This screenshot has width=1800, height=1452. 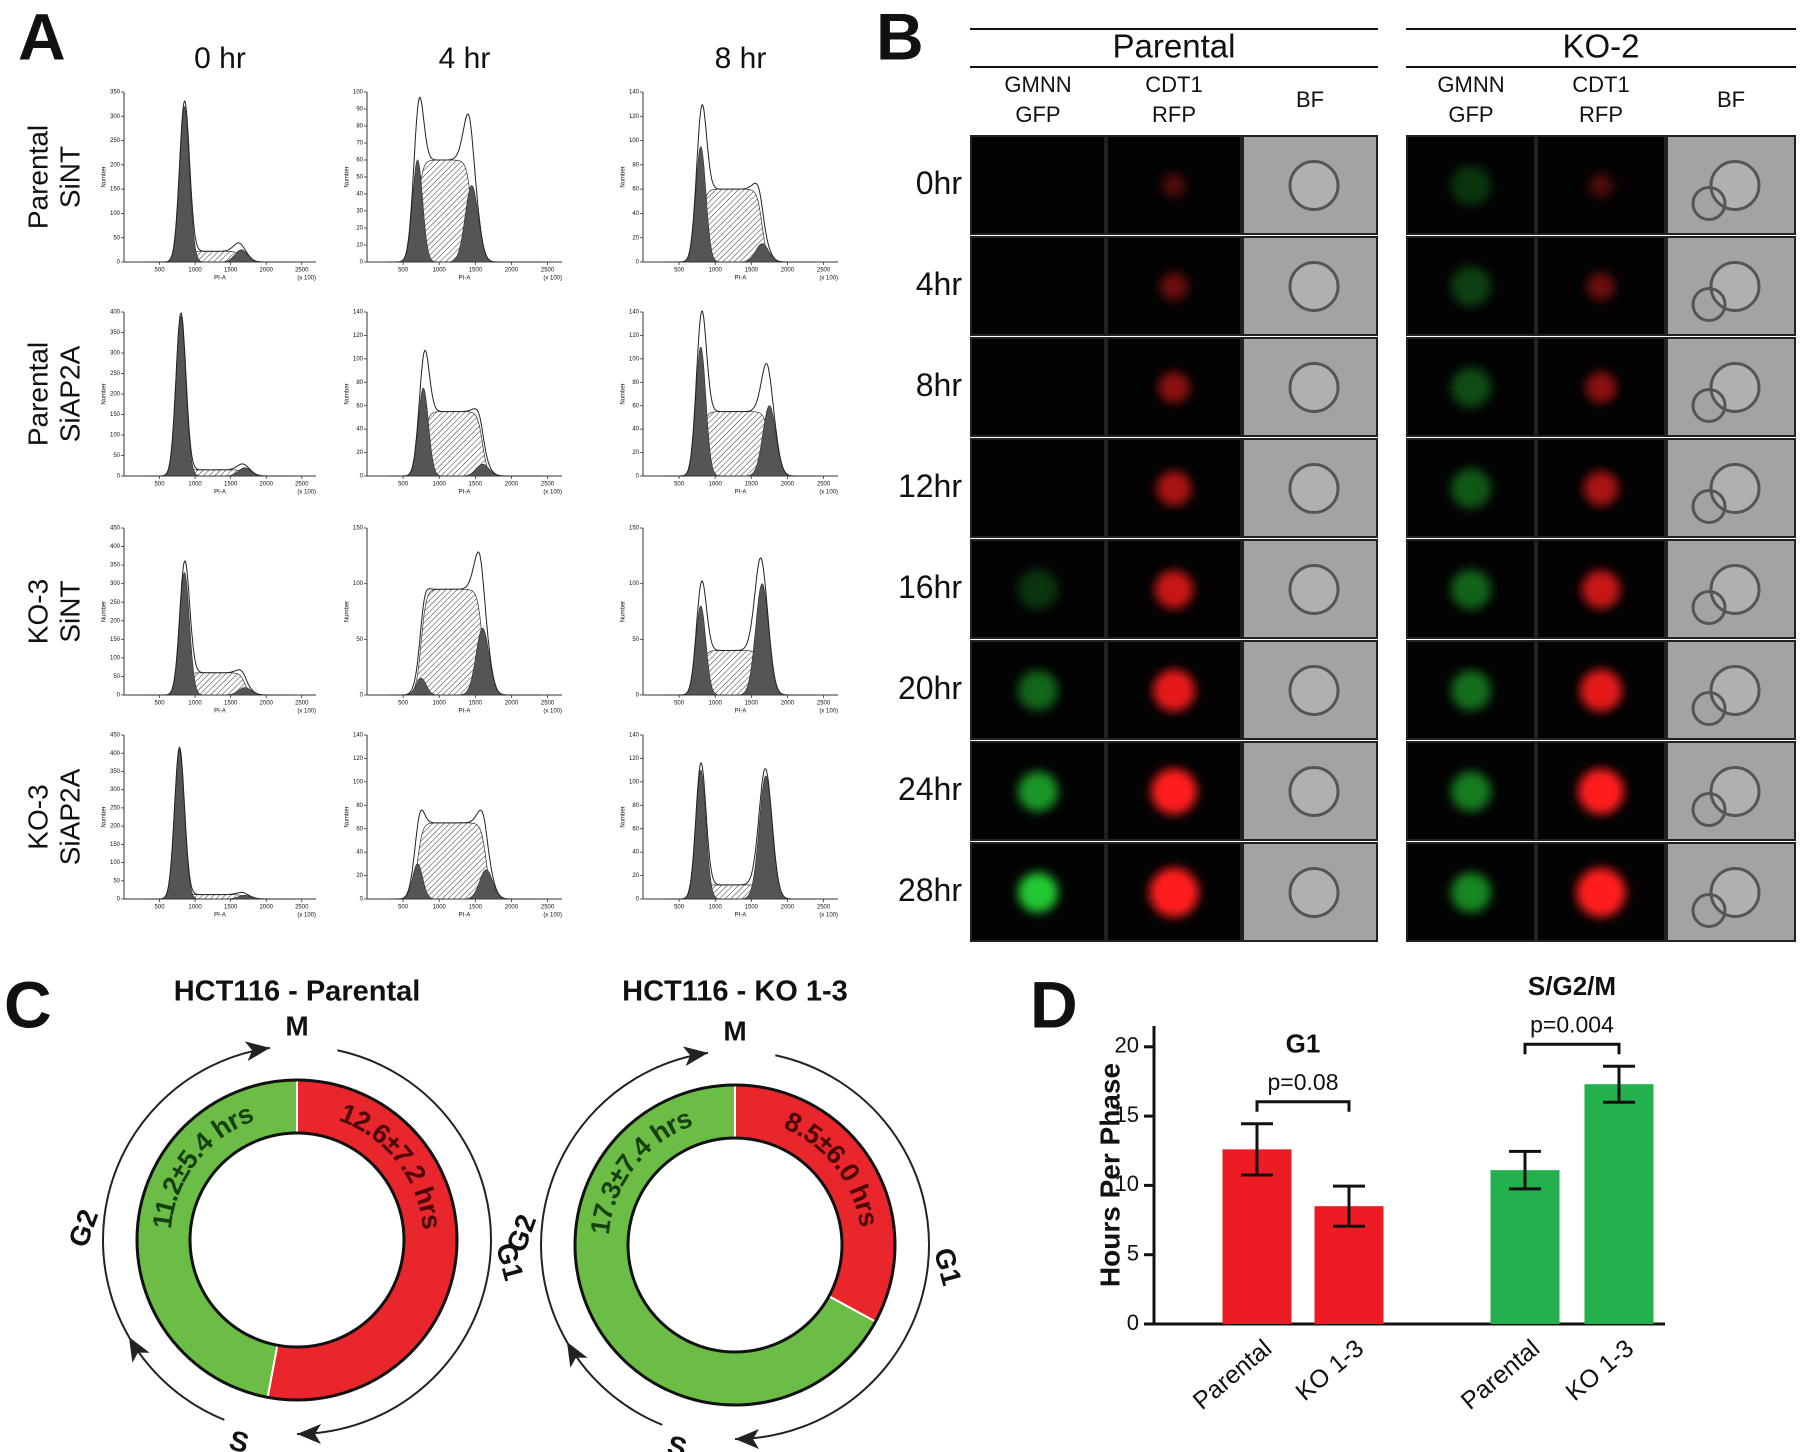 What do you see at coordinates (1174, 46) in the screenshot?
I see `group-header: Parental` at bounding box center [1174, 46].